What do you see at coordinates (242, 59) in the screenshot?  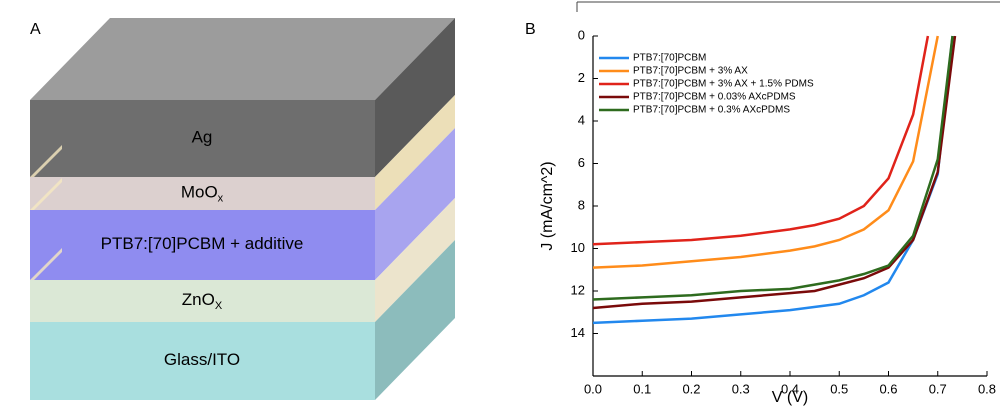 I see `top-face` at bounding box center [242, 59].